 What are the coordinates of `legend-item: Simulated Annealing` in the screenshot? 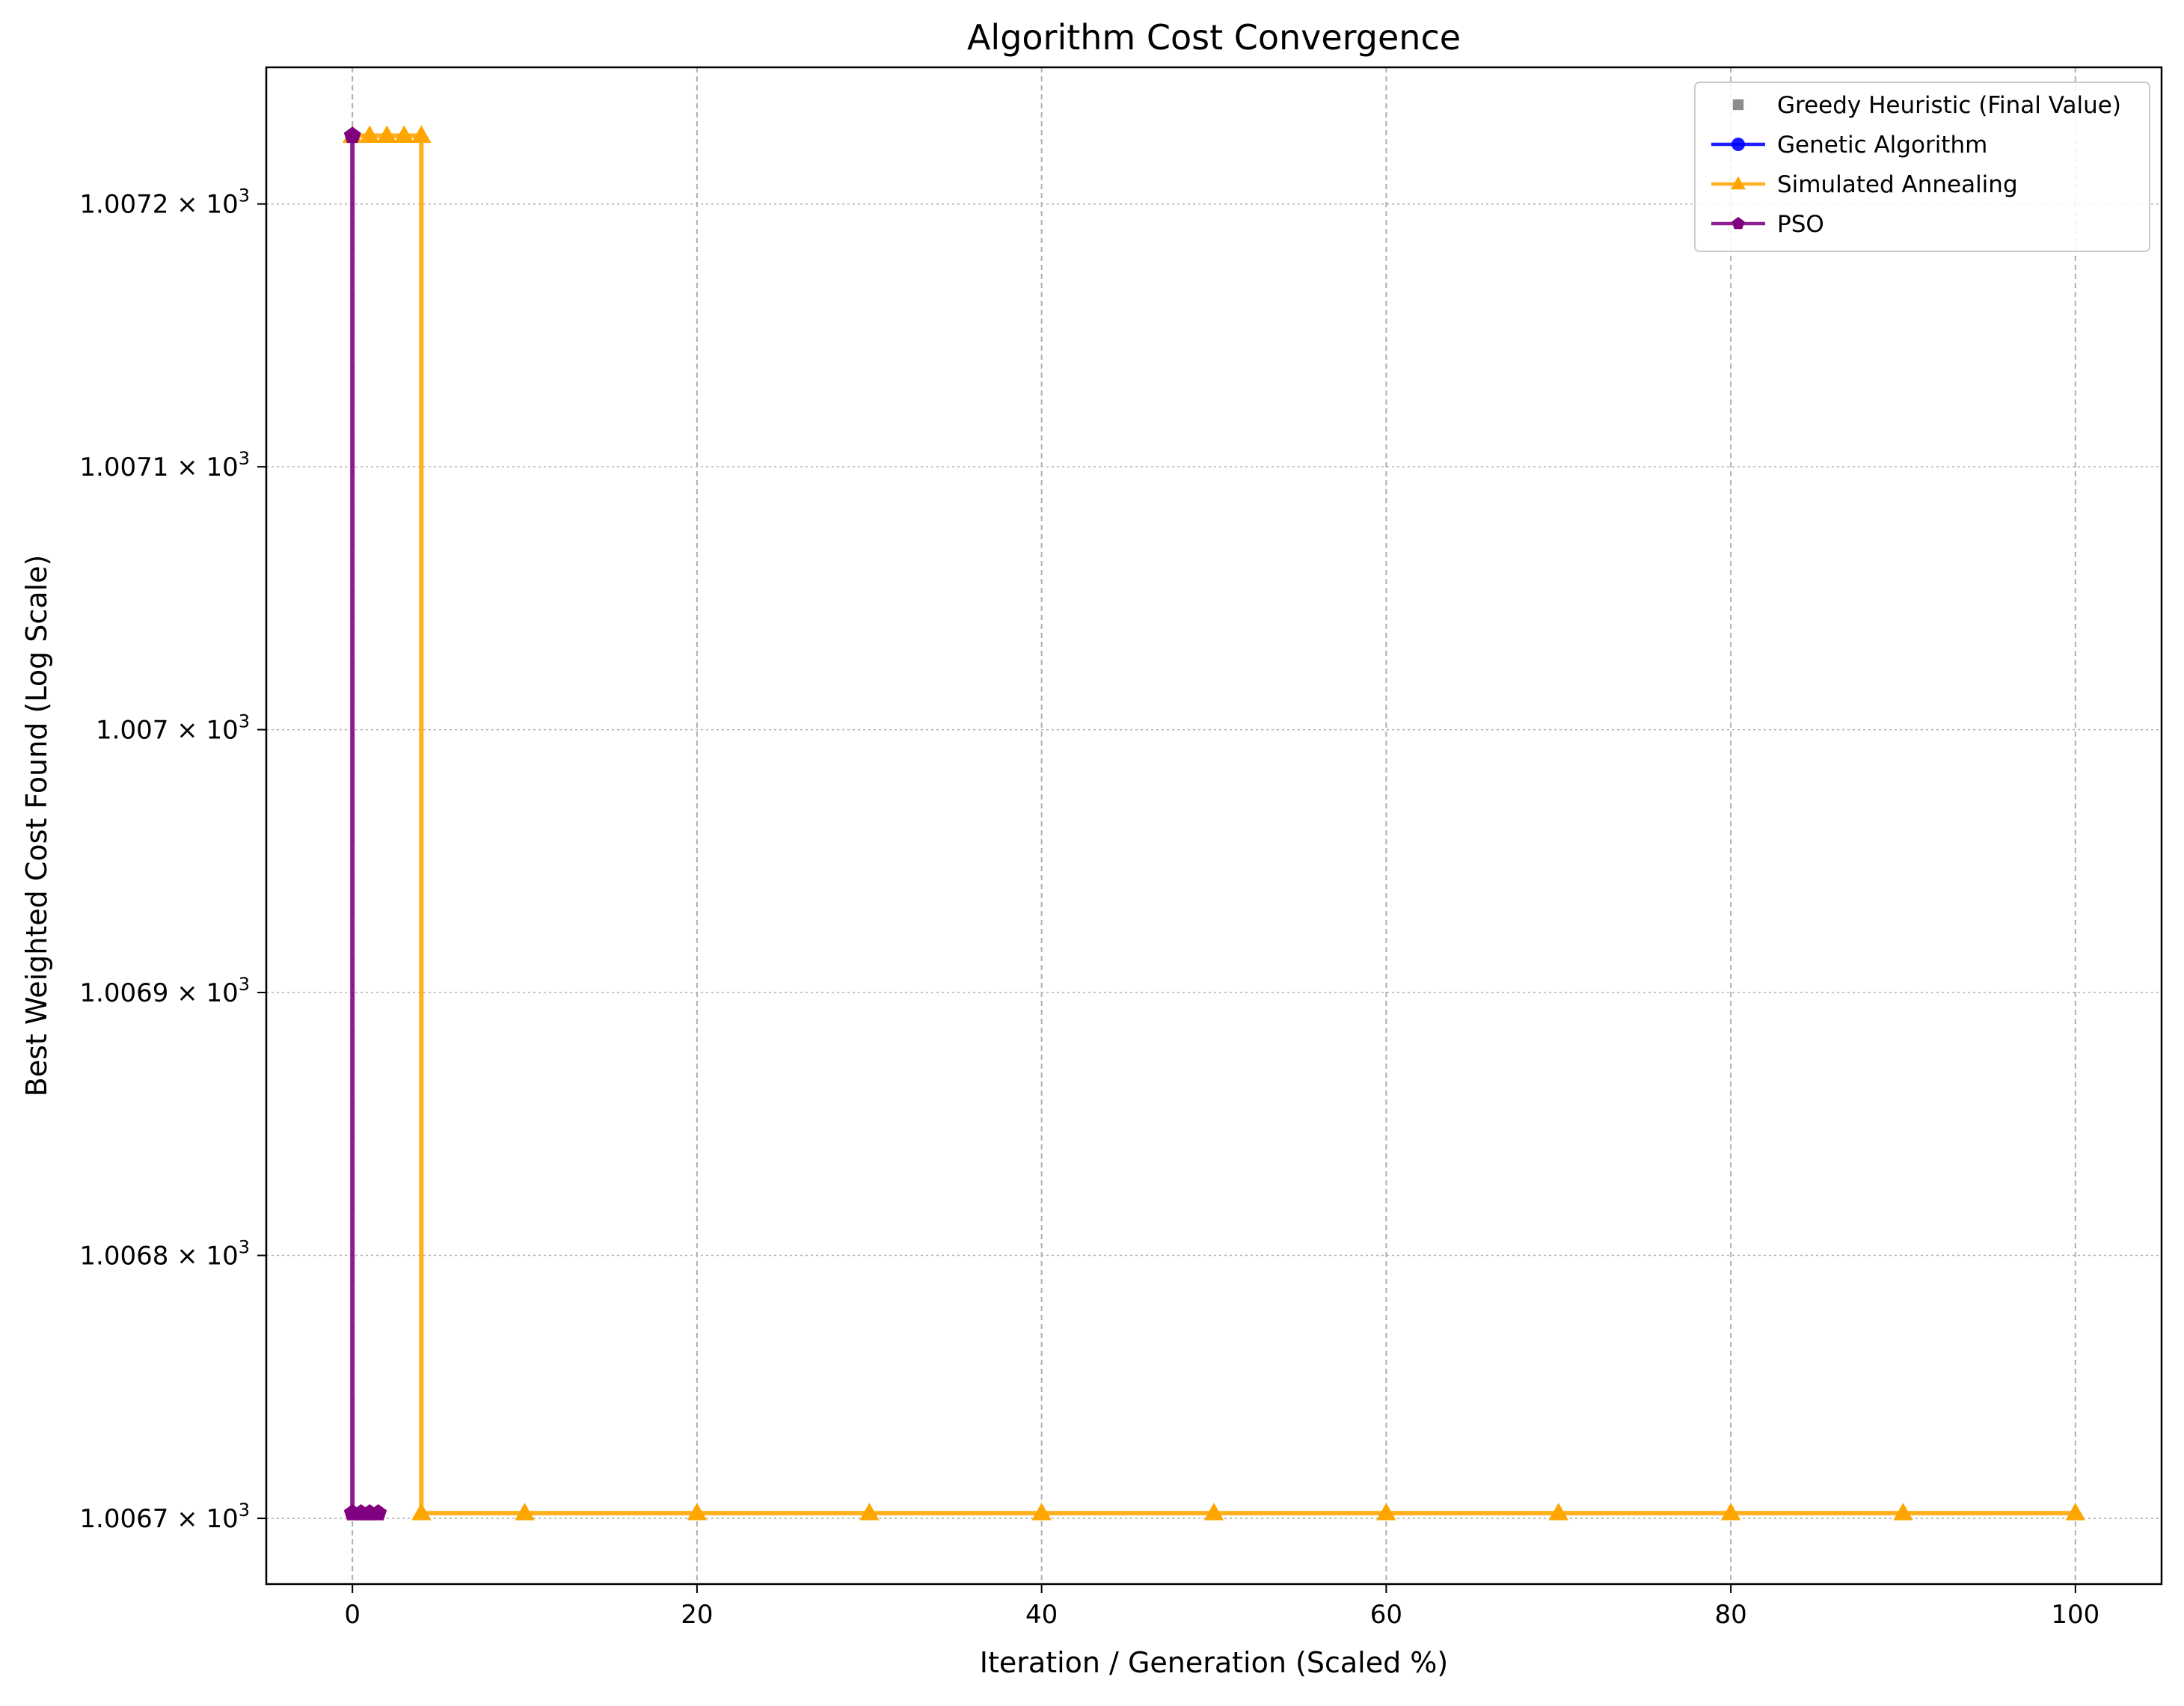 It's located at (1864, 184).